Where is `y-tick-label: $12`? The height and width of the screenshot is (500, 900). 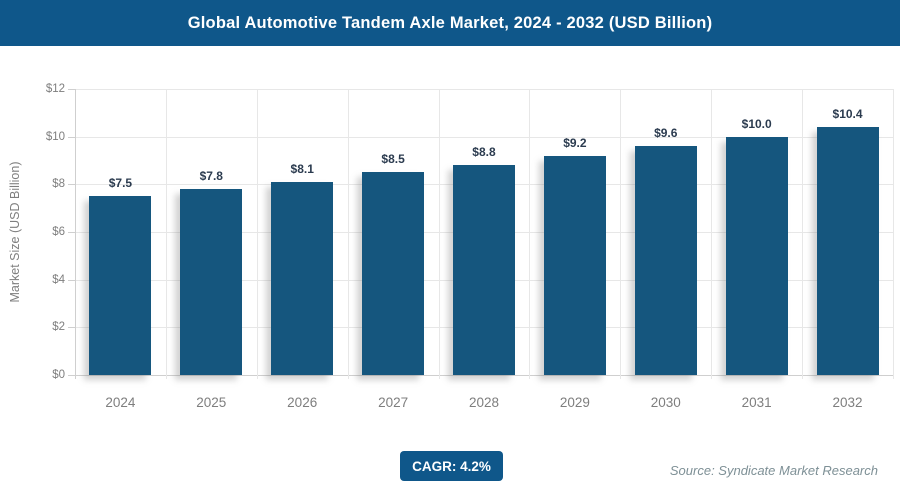 y-tick-label: $12 is located at coordinates (55, 89).